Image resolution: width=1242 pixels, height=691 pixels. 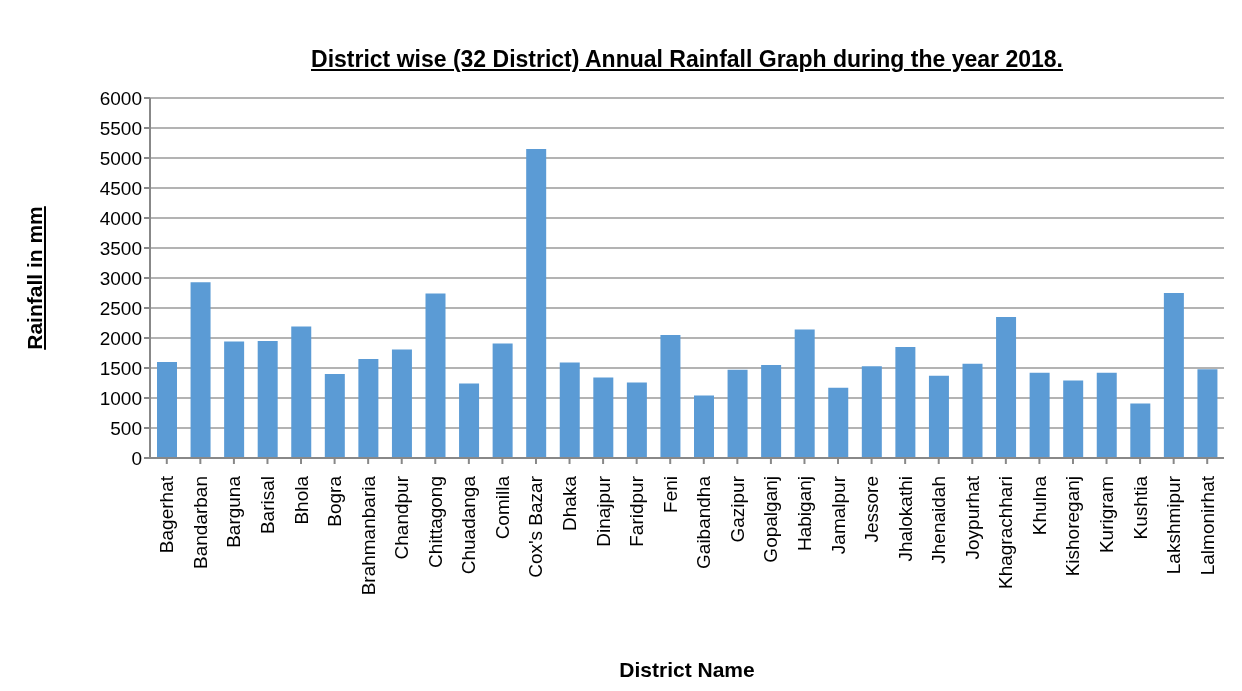 What do you see at coordinates (335, 501) in the screenshot?
I see `x-tick-label: Bogra` at bounding box center [335, 501].